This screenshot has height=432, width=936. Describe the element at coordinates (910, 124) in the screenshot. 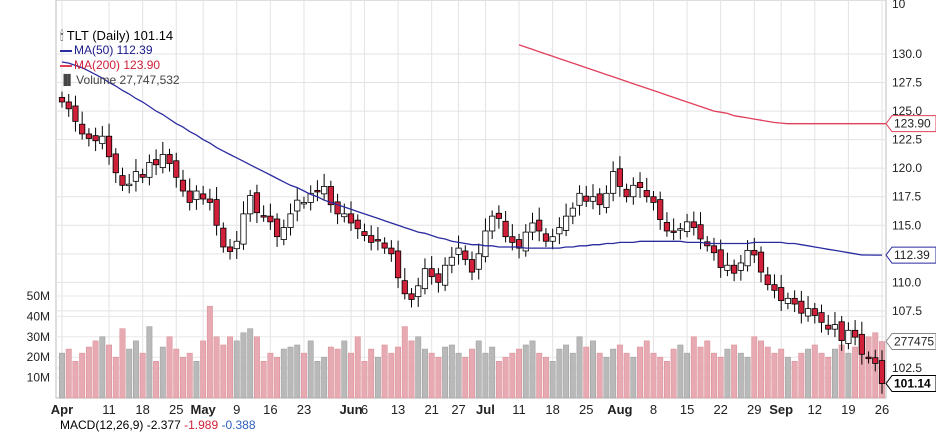

I see `price-tag: 123.90` at that location.